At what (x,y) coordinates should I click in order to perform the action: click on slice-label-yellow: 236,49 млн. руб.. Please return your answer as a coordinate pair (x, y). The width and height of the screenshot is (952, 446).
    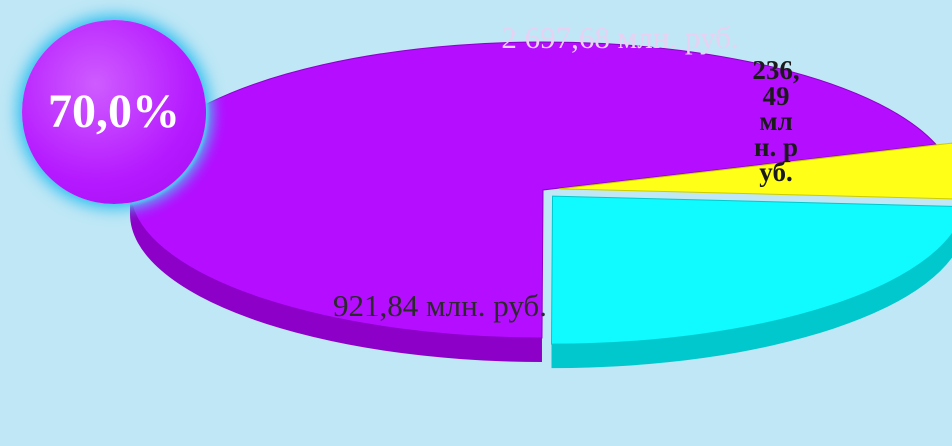
    Looking at the image, I should click on (776, 121).